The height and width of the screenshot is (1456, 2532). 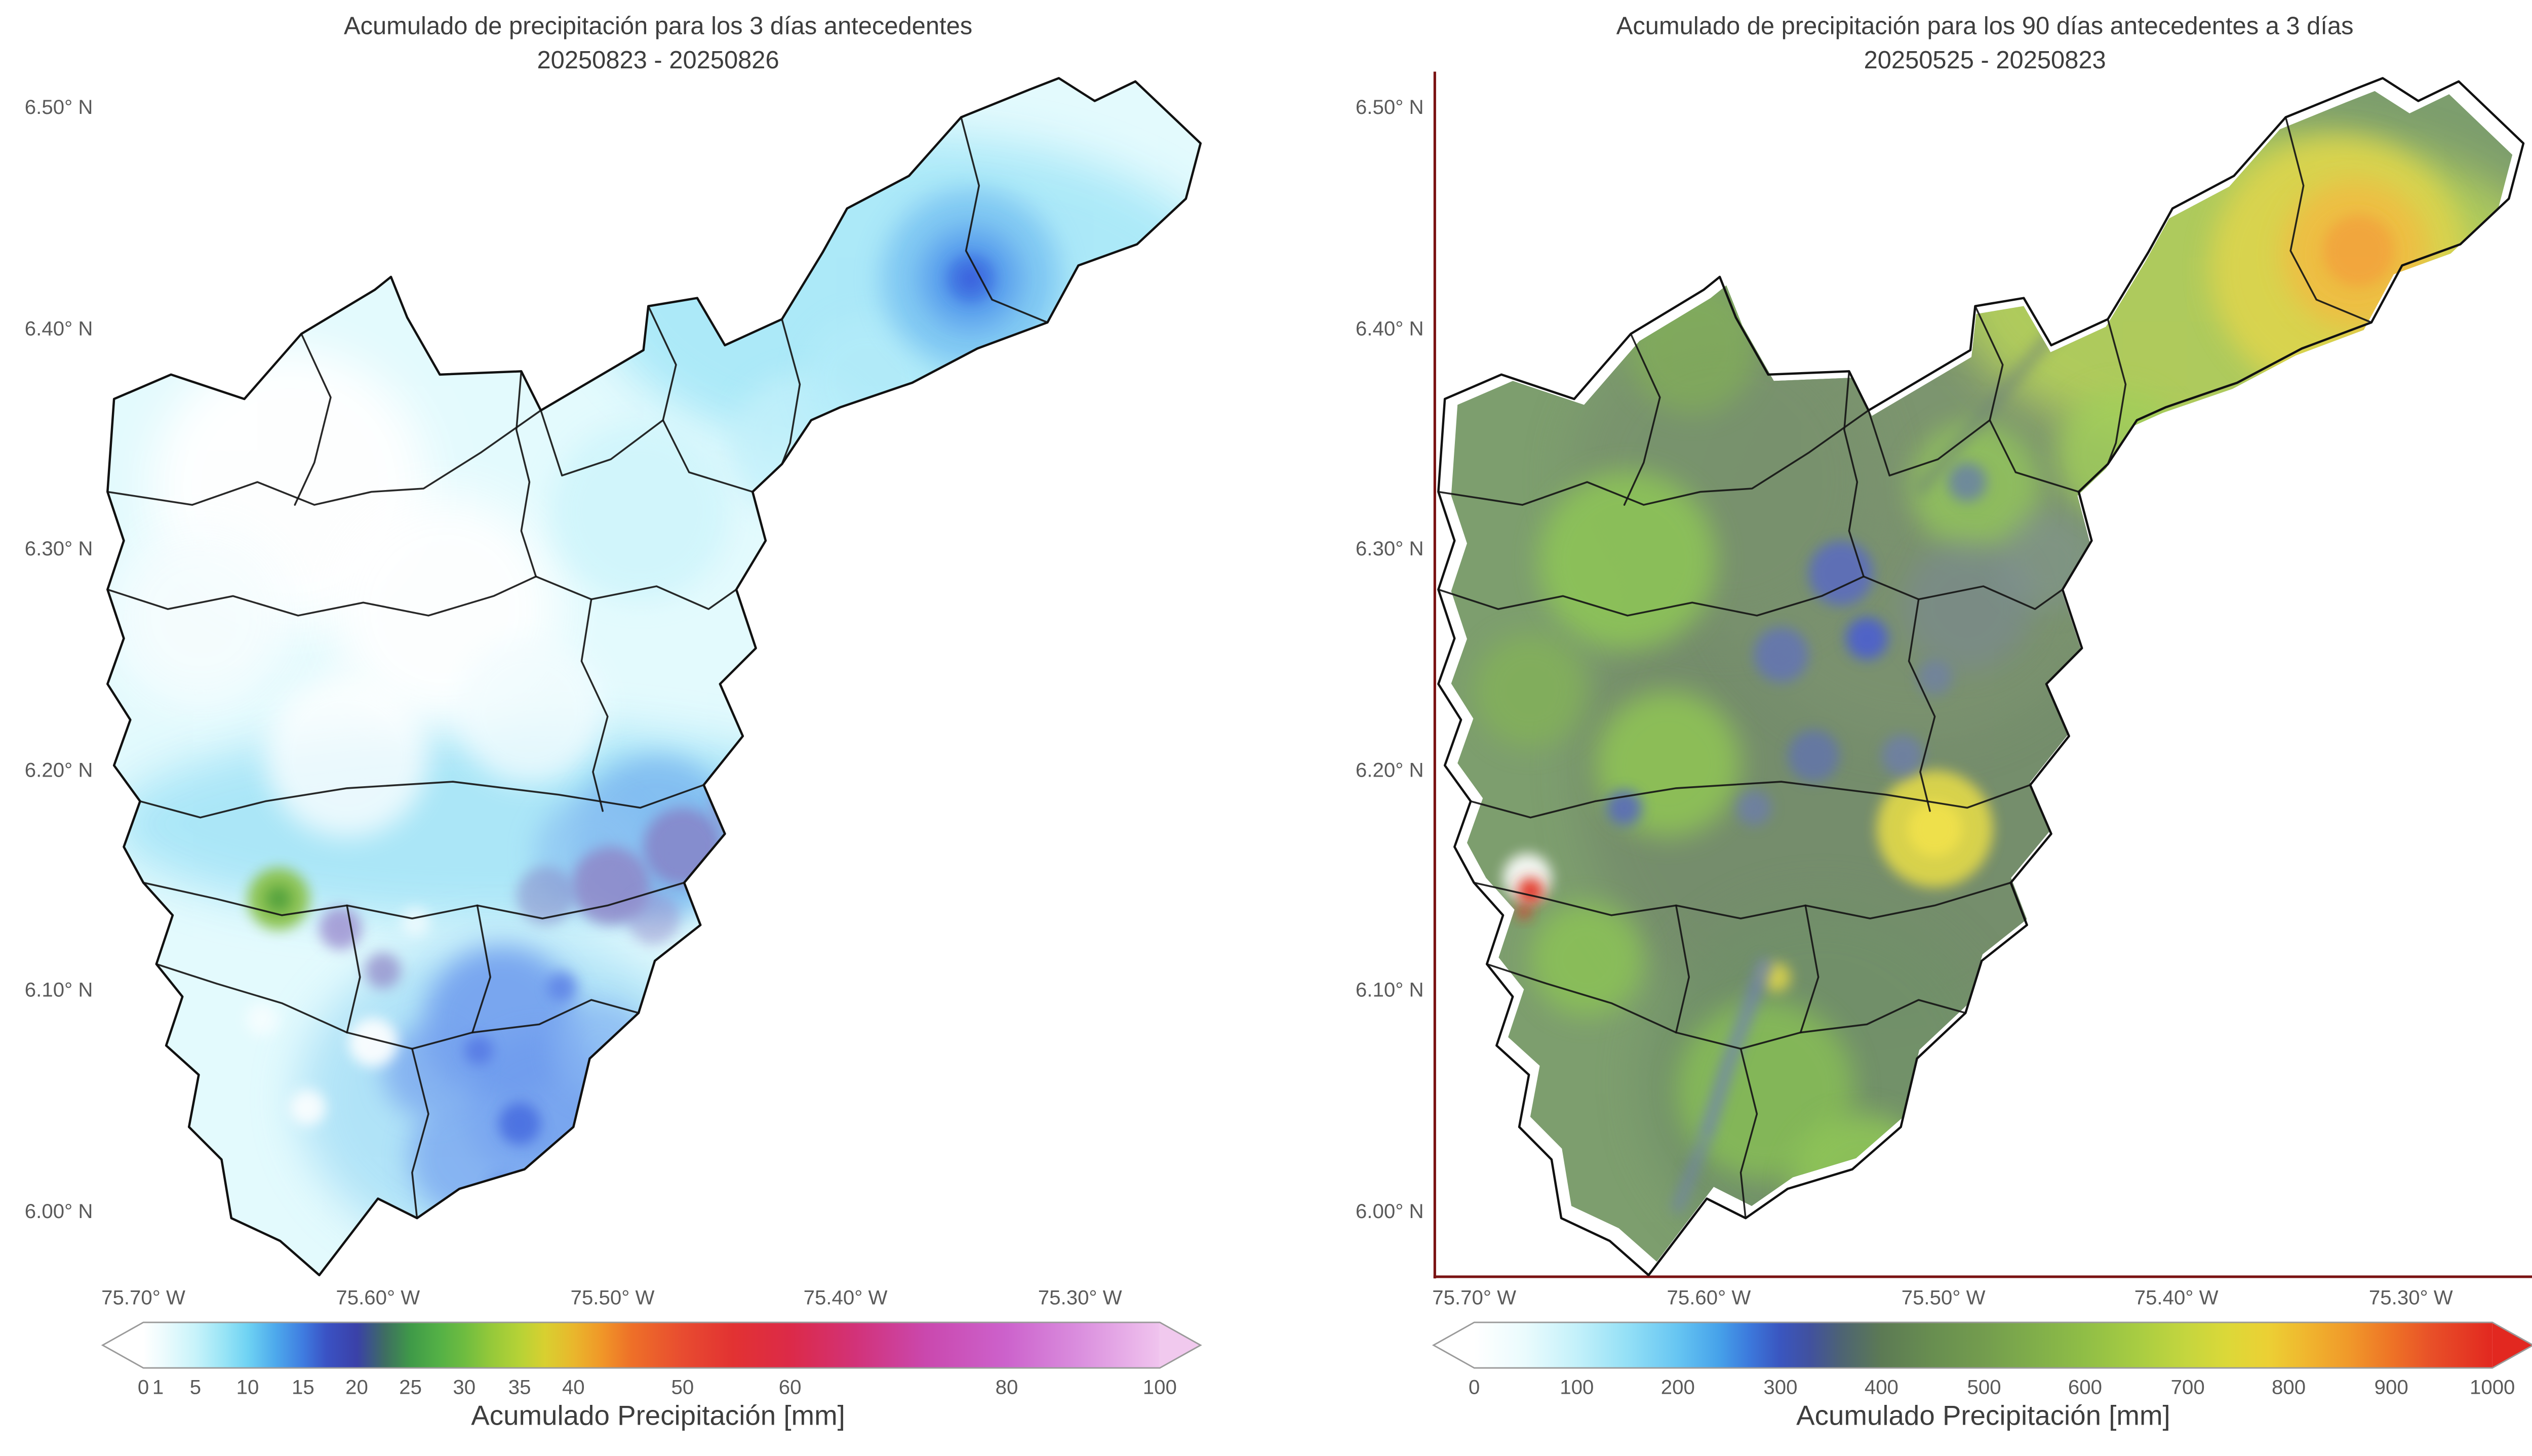 What do you see at coordinates (464, 1387) in the screenshot?
I see `colorbar-tick: 30` at bounding box center [464, 1387].